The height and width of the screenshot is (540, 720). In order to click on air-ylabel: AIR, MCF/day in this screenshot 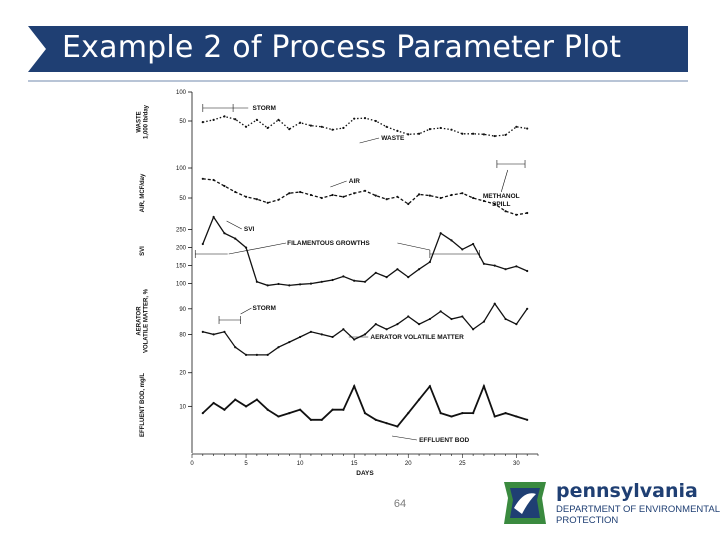, I will do `click(143, 192)`.